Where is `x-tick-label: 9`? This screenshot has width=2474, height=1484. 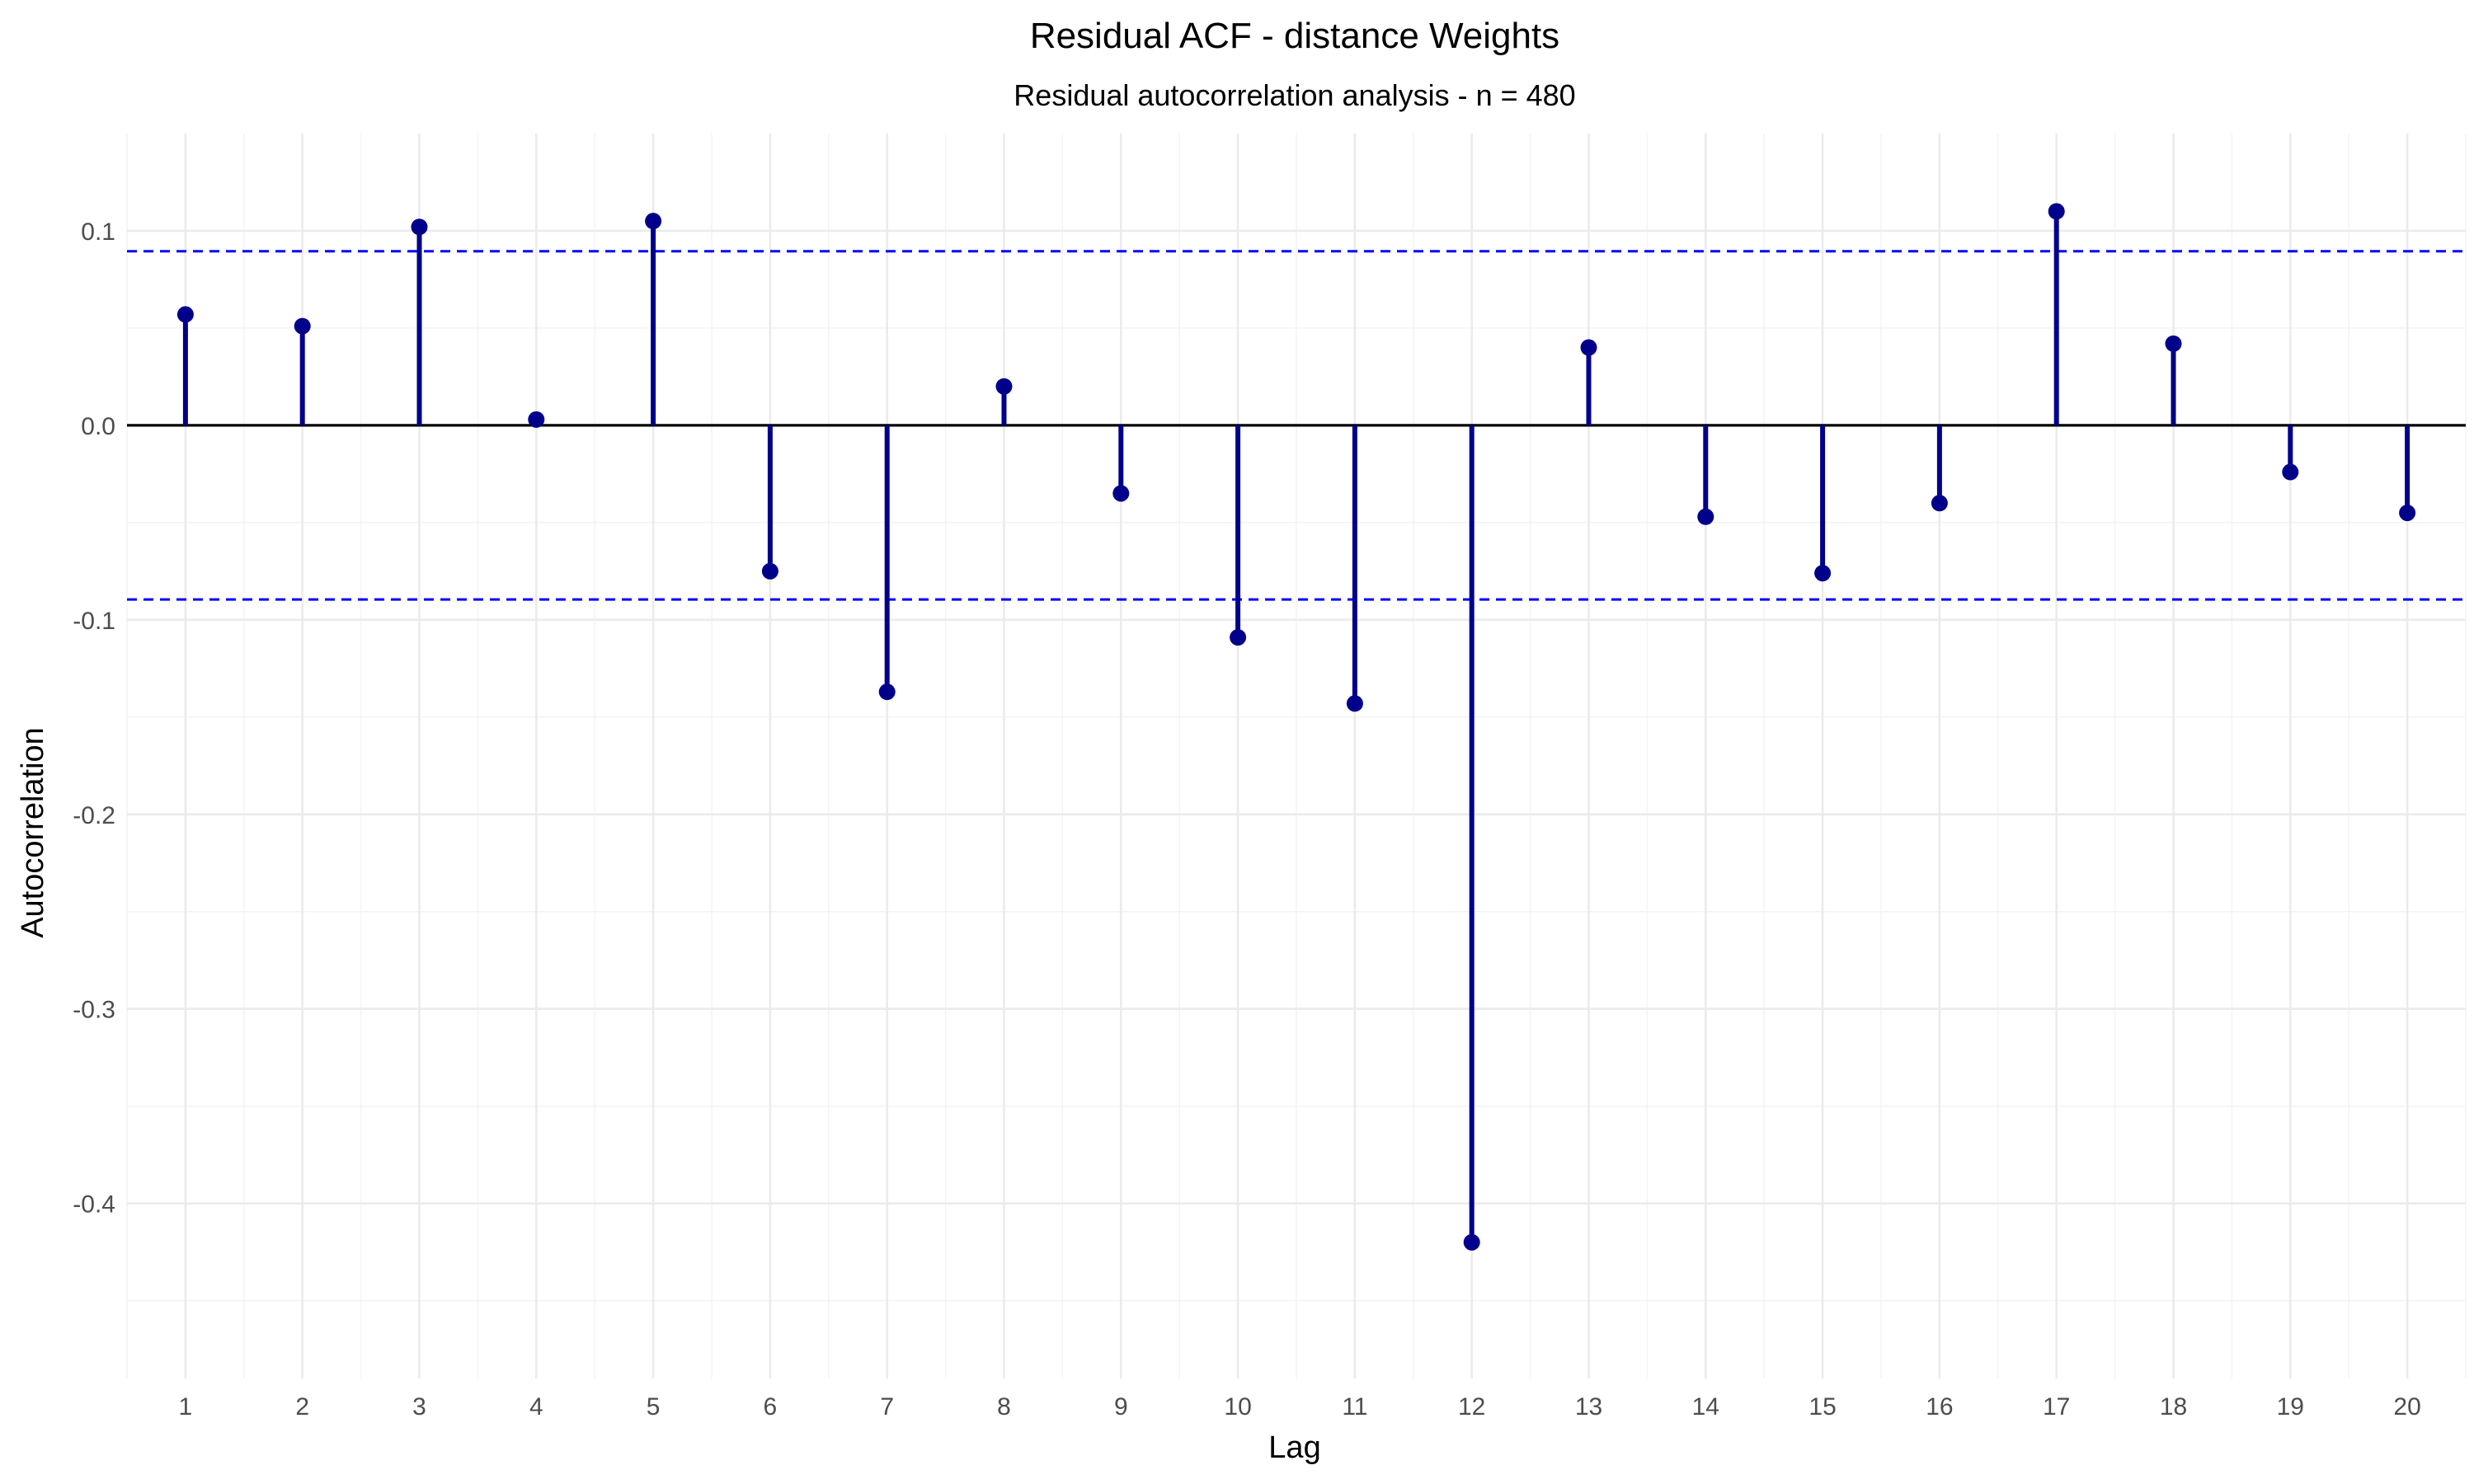 x-tick-label: 9 is located at coordinates (1121, 1407).